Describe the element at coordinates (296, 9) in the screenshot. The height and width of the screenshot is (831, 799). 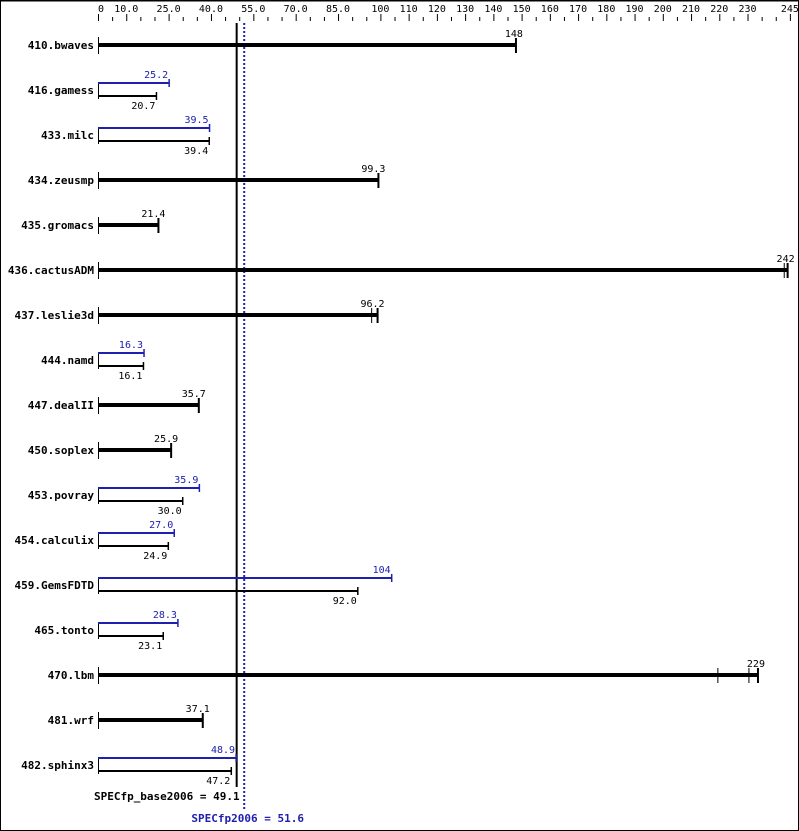
I see `x-tick-label: 70.0` at that location.